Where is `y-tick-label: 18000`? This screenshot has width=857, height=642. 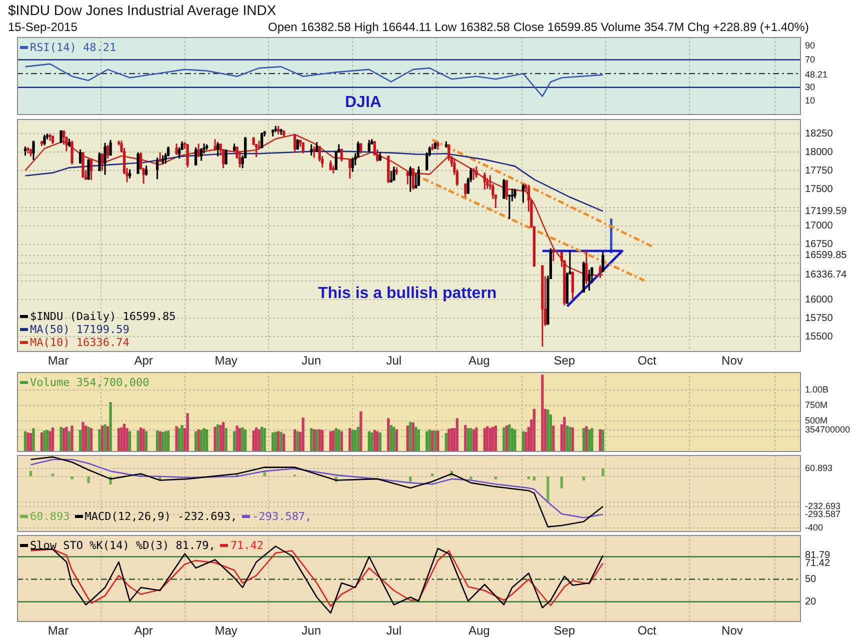 y-tick-label: 18000 is located at coordinates (819, 152).